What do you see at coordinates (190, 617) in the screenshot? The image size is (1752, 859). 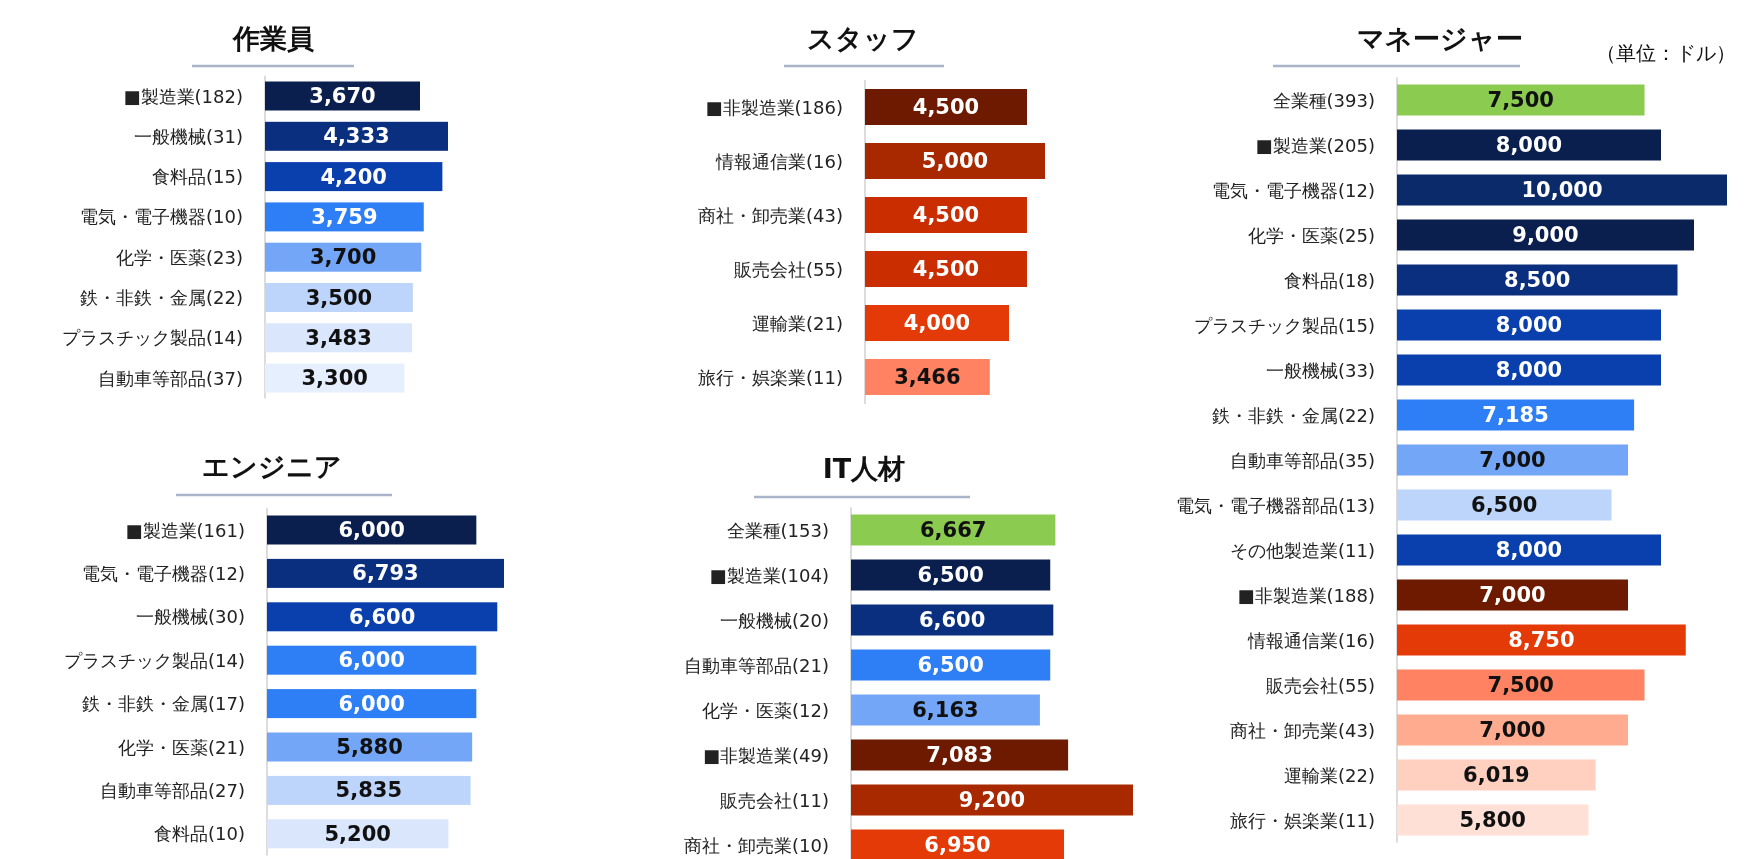 I see `y-tick-label: 一般機械(30)` at bounding box center [190, 617].